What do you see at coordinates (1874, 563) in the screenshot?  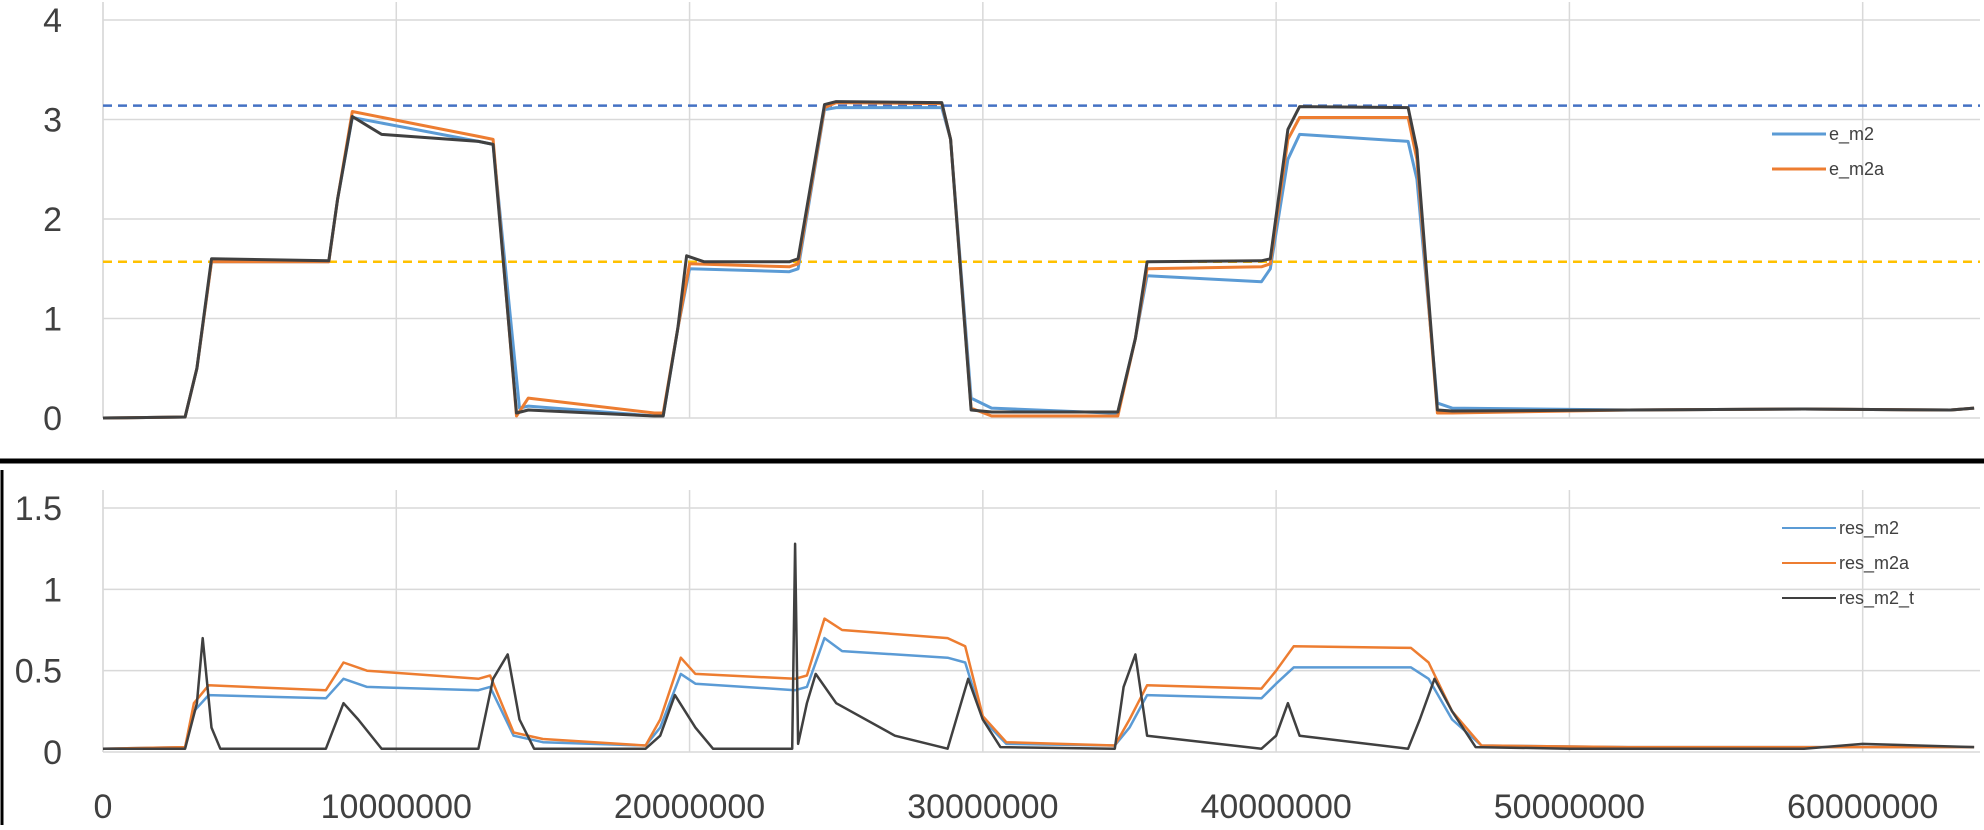 I see `bottom-legend-label: res_m2a` at bounding box center [1874, 563].